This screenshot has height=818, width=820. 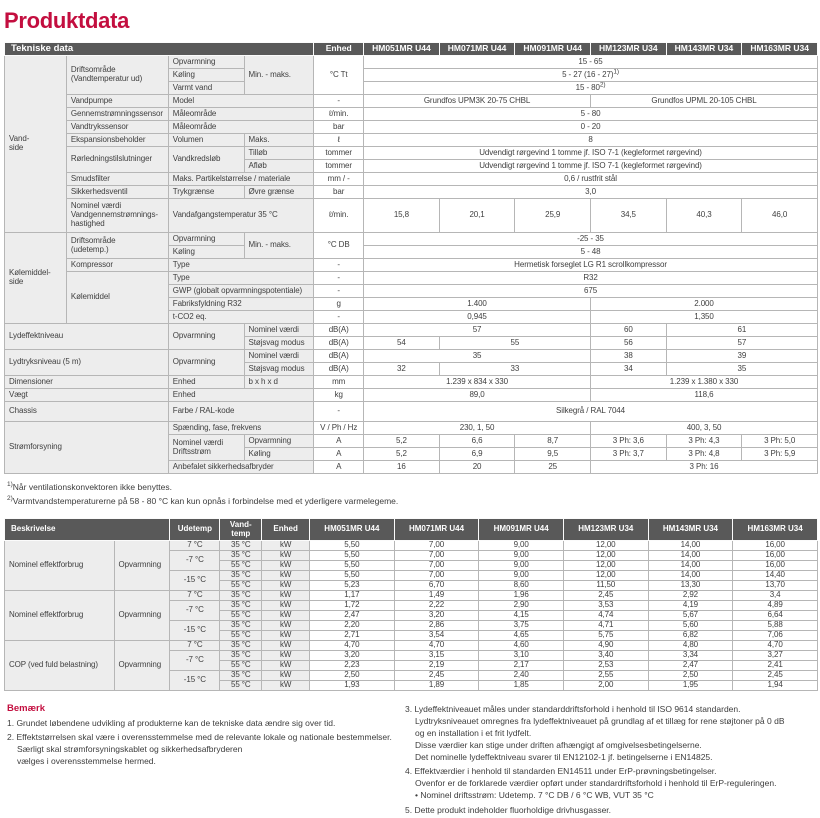 I want to click on table-cell: Nominel værdi Driftsstrøm, so click(x=206, y=447).